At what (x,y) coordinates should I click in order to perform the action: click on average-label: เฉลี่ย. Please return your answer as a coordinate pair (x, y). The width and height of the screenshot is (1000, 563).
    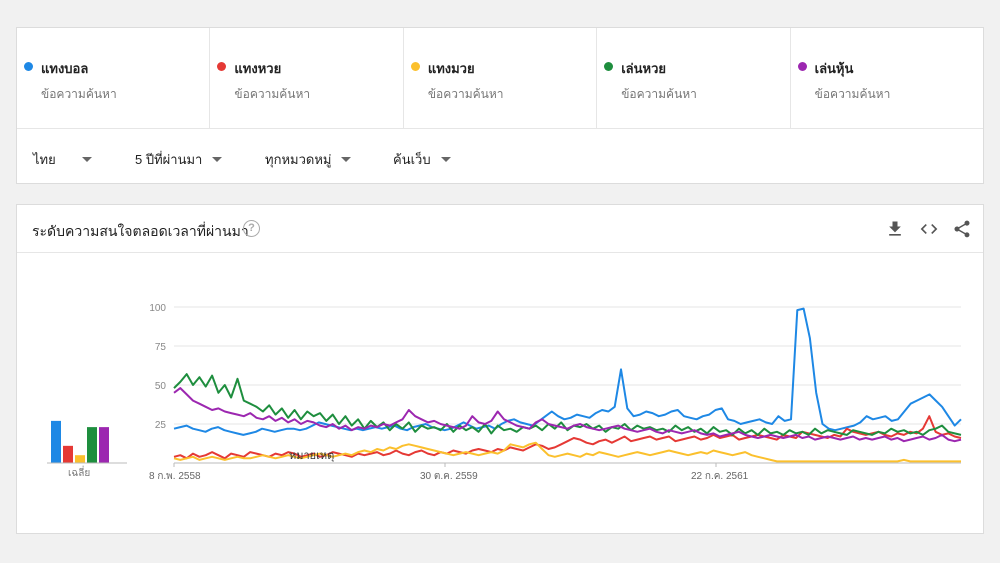
    Looking at the image, I should click on (79, 472).